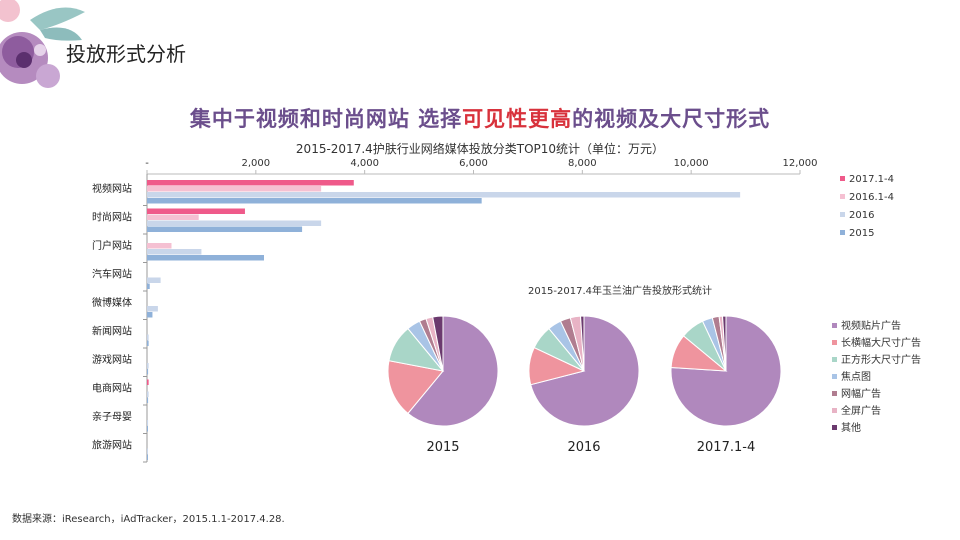 The height and width of the screenshot is (540, 960). I want to click on category-label: 时尚网站, so click(112, 217).